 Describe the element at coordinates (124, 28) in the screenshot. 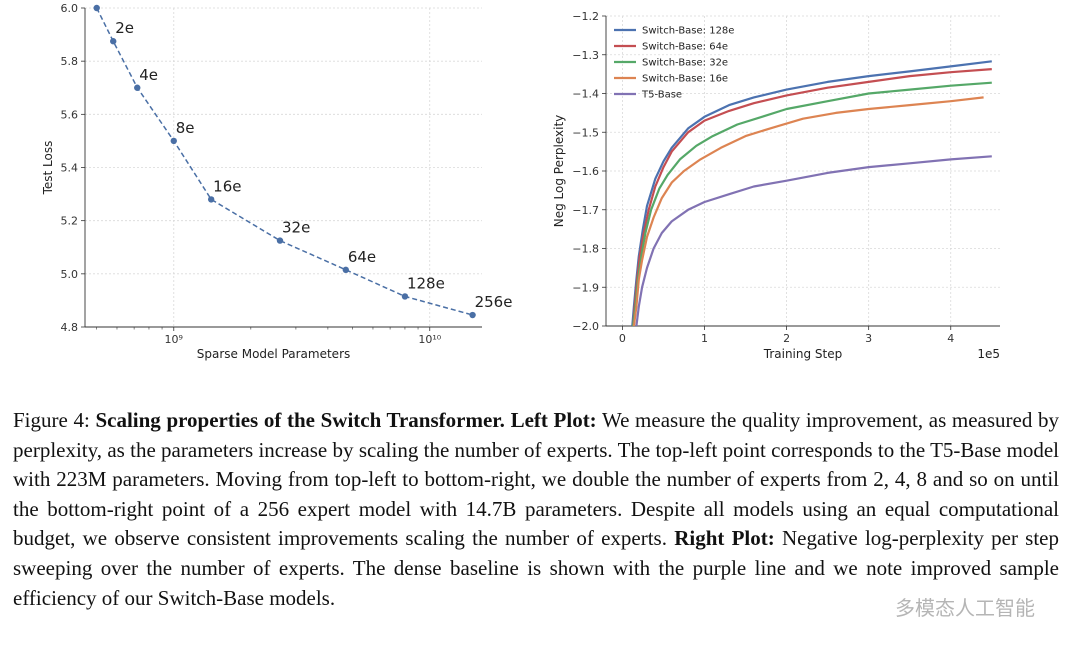

I see `point-label-2e: 2e` at that location.